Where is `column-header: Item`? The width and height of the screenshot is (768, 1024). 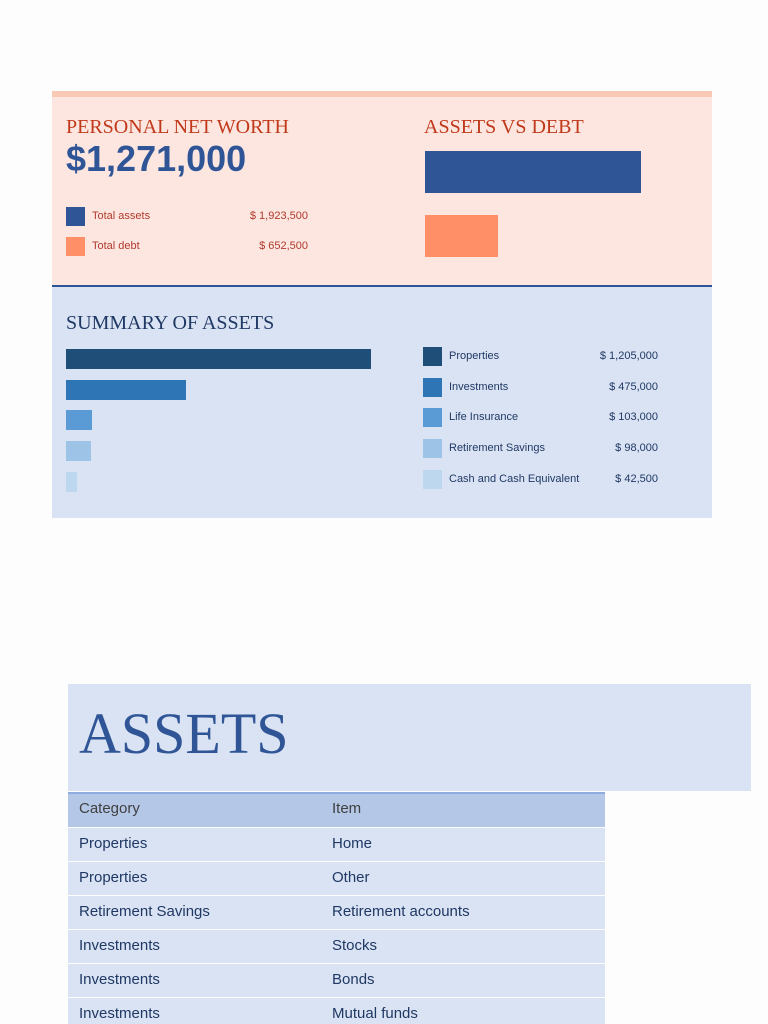 column-header: Item is located at coordinates (347, 808).